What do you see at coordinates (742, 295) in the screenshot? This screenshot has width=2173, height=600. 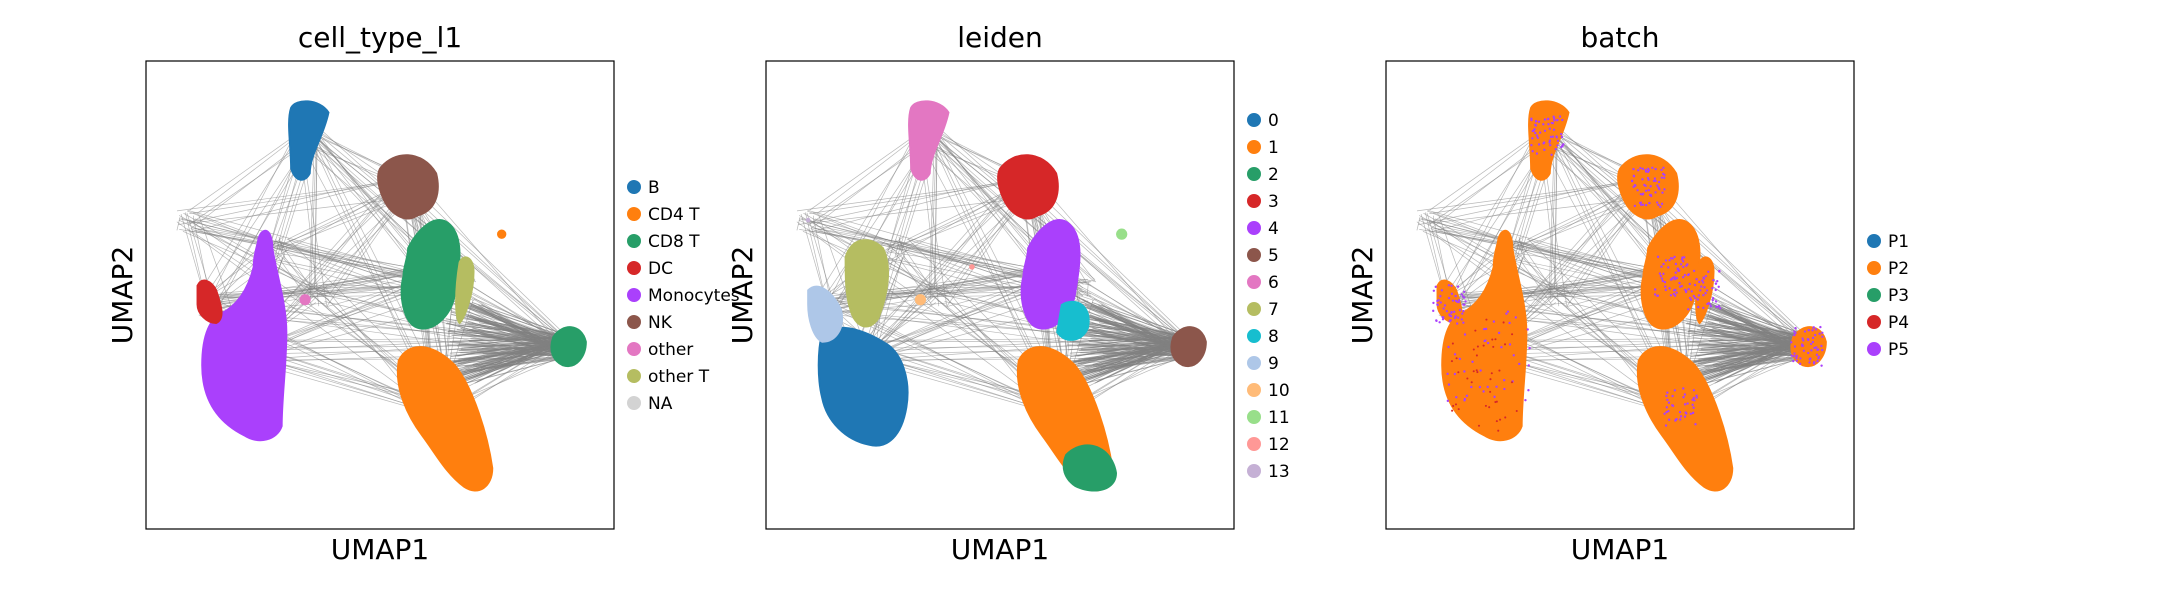 I see `y-axis-label: UMAP2` at bounding box center [742, 295].